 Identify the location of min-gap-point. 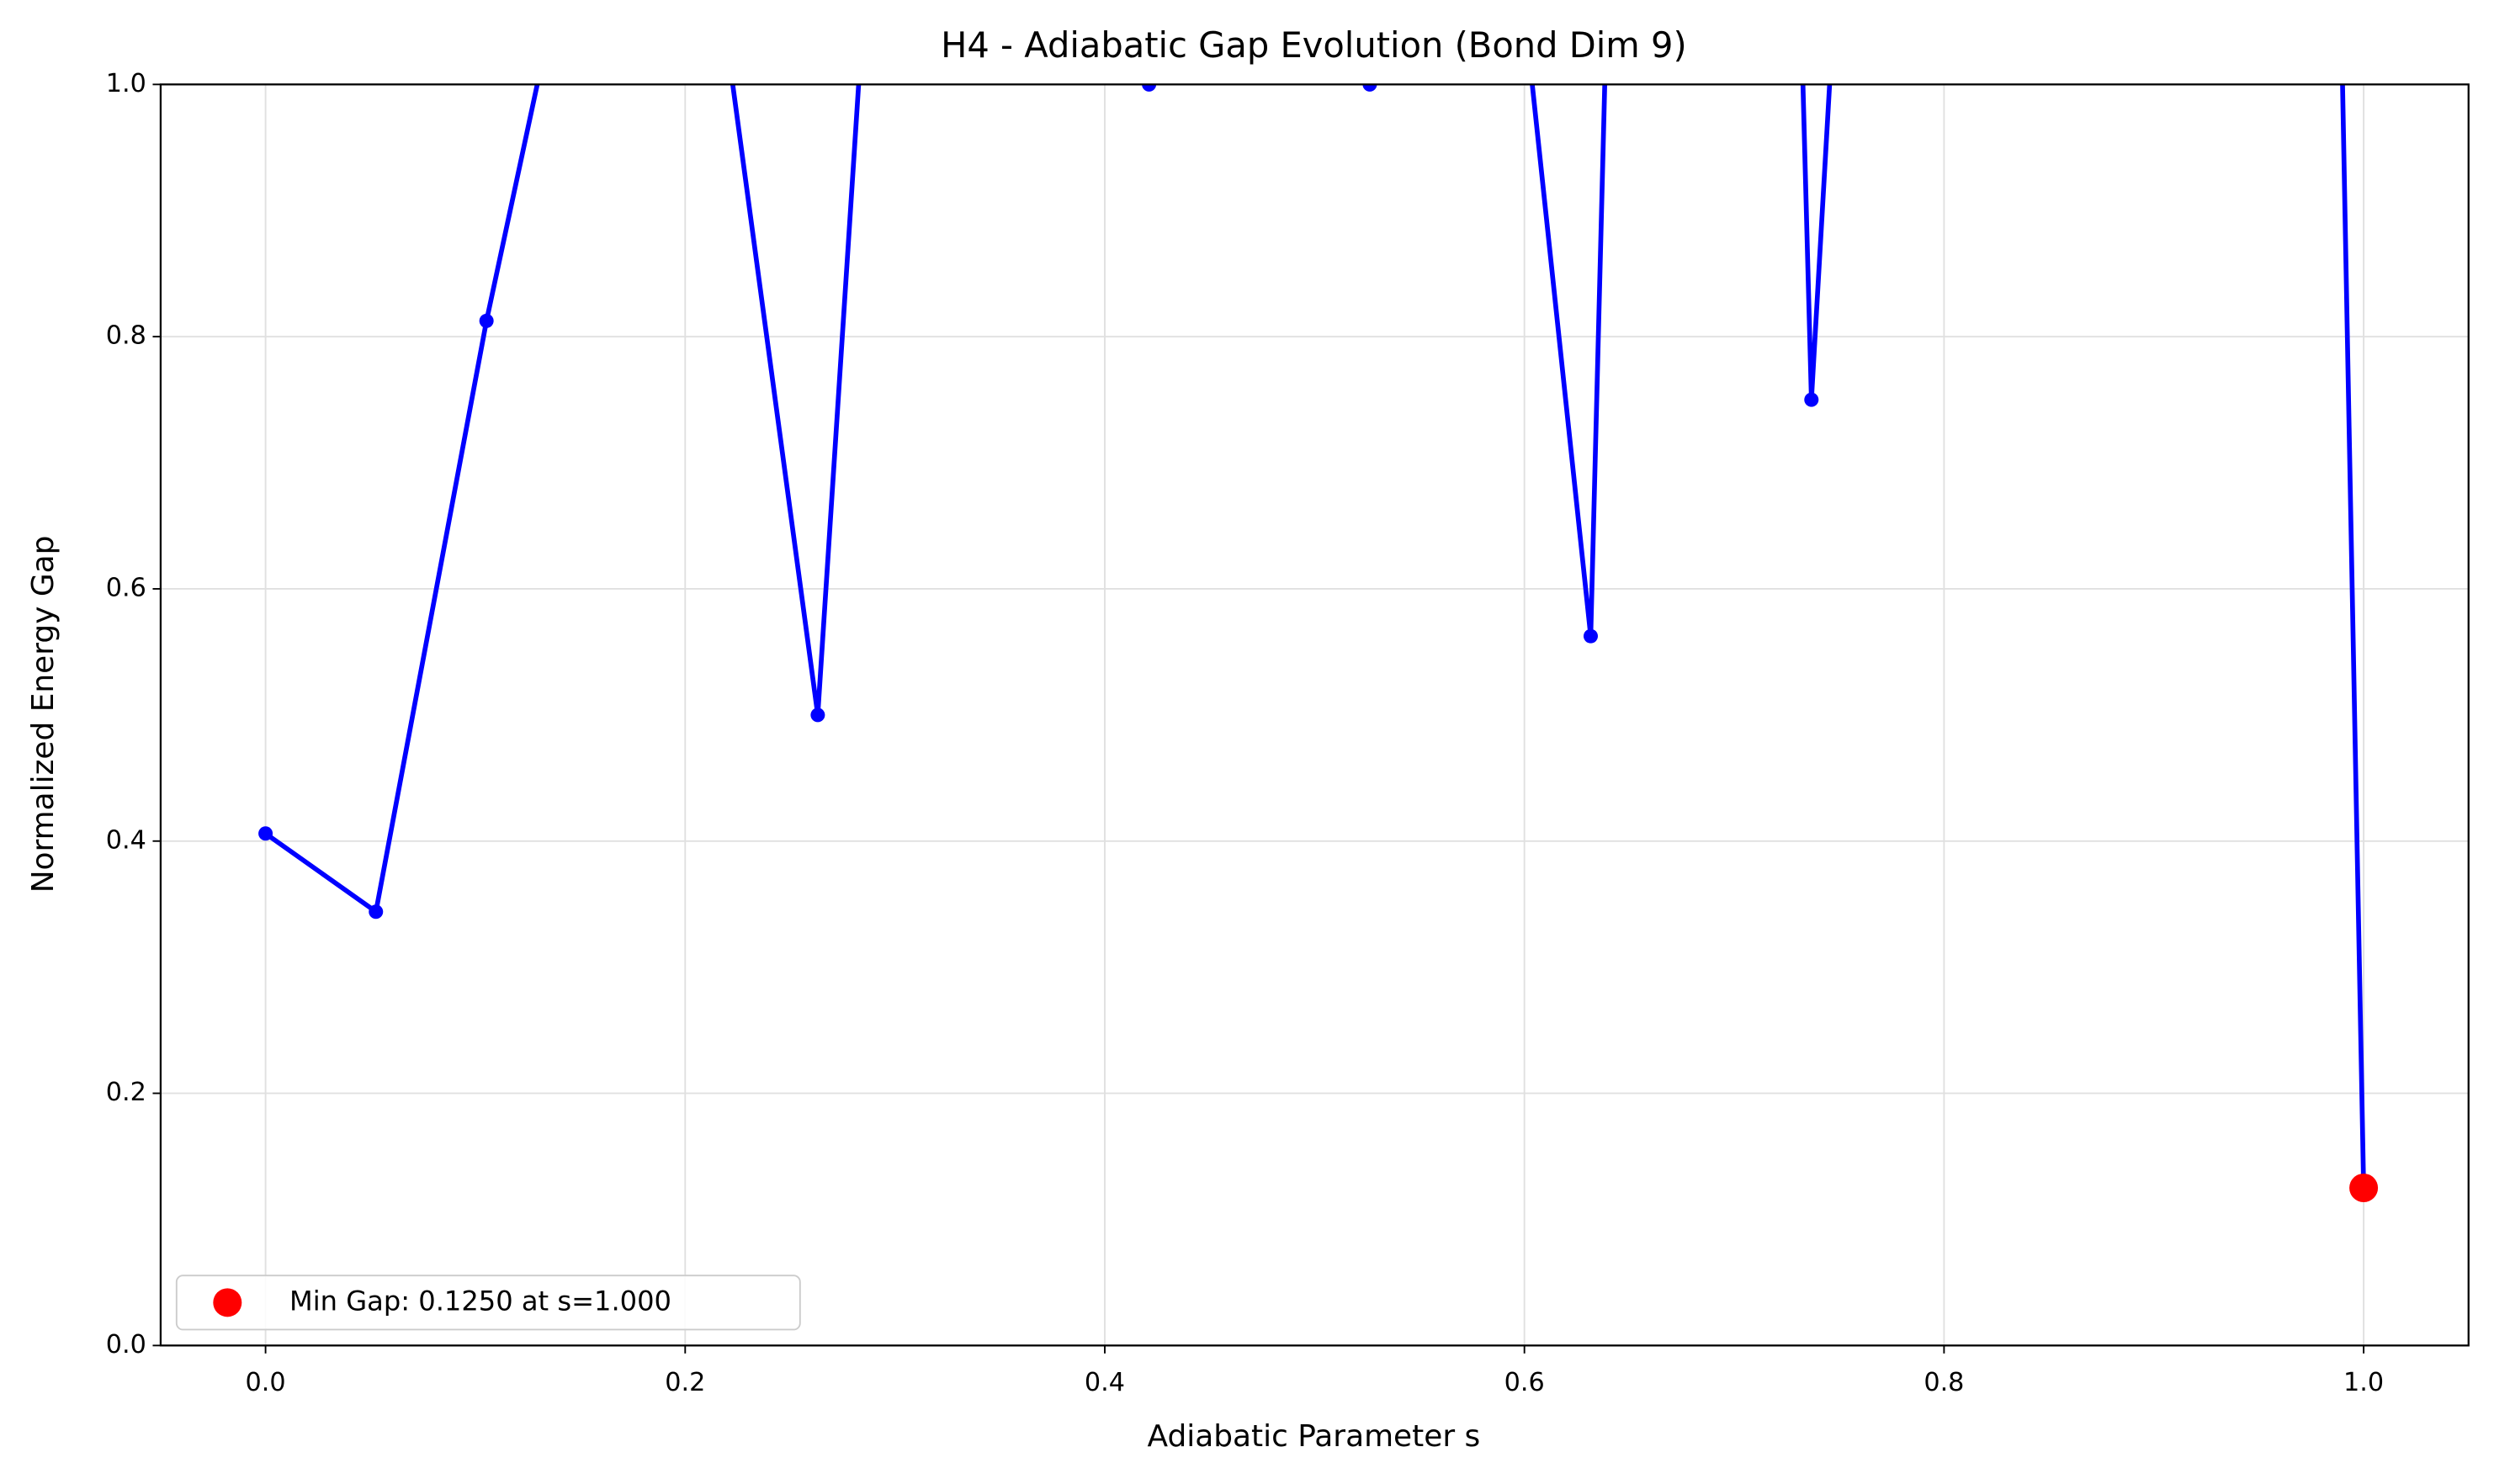
(2364, 1188).